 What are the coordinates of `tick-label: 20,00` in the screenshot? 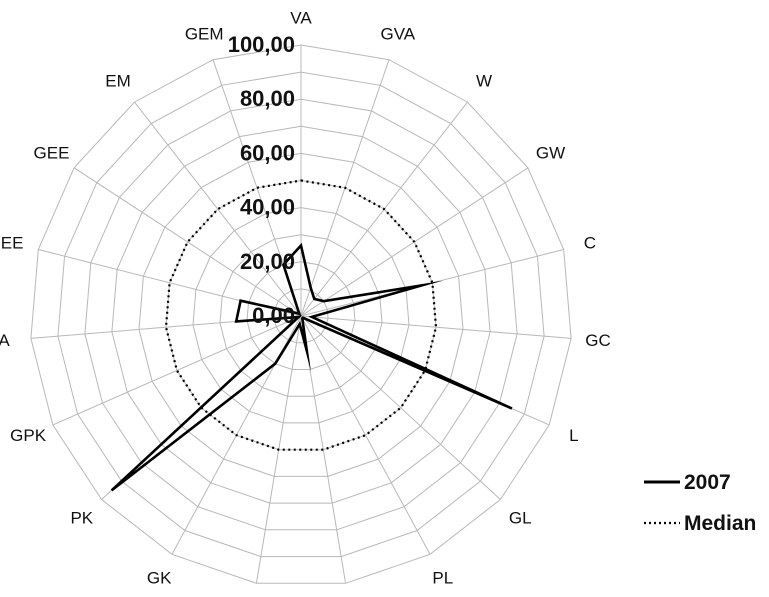 It's located at (267, 261).